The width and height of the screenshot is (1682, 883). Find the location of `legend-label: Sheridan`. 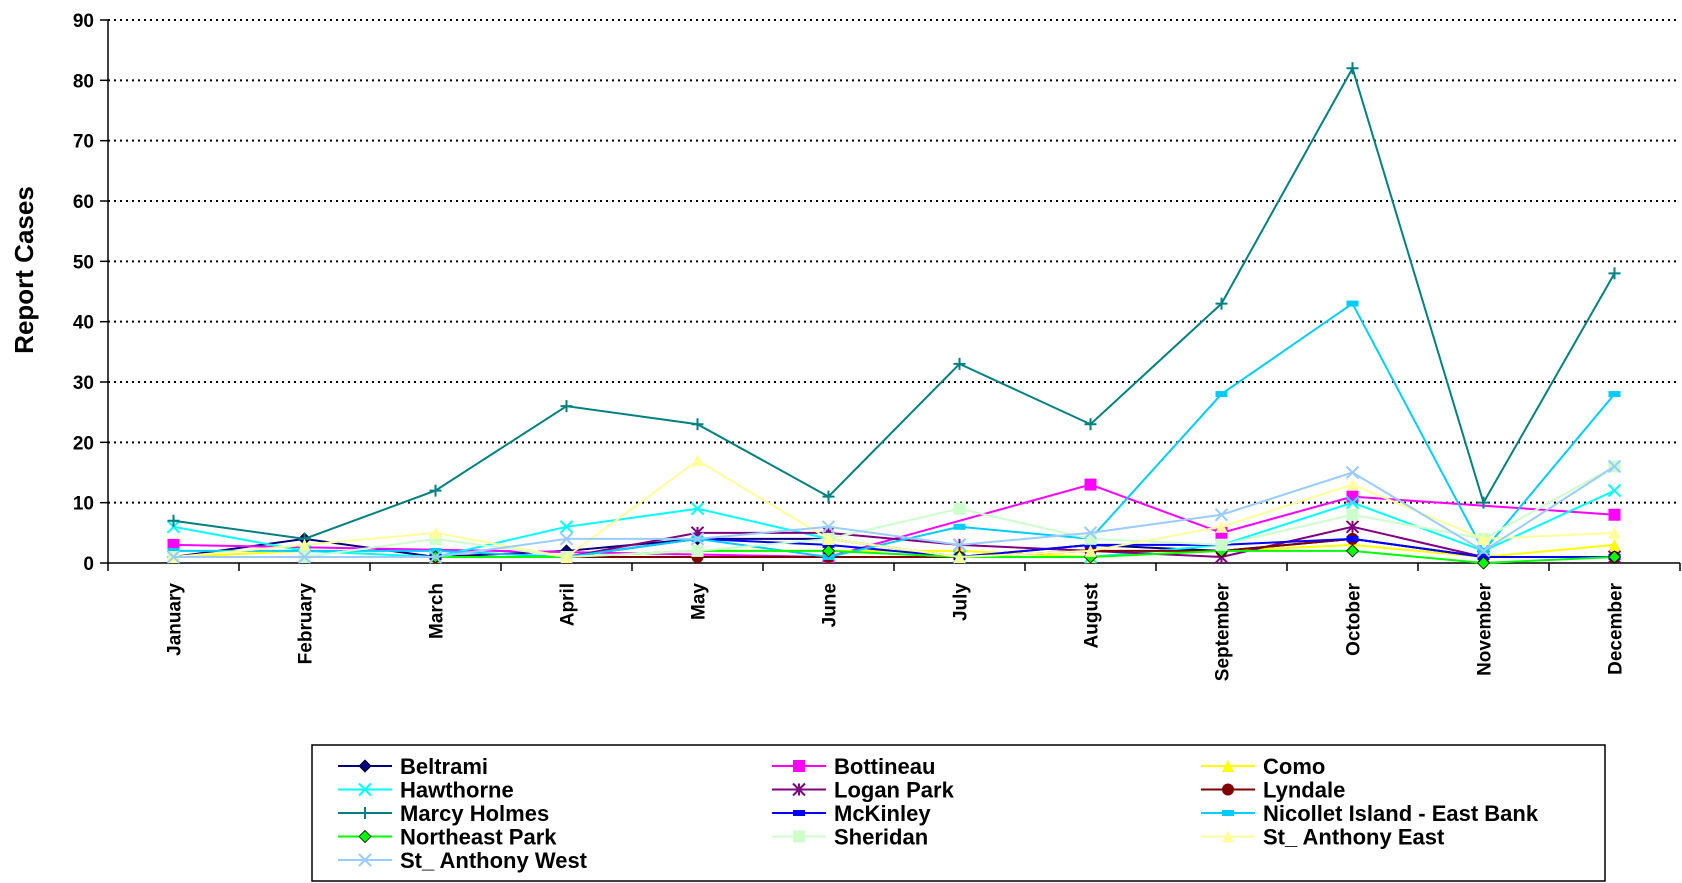

legend-label: Sheridan is located at coordinates (881, 837).